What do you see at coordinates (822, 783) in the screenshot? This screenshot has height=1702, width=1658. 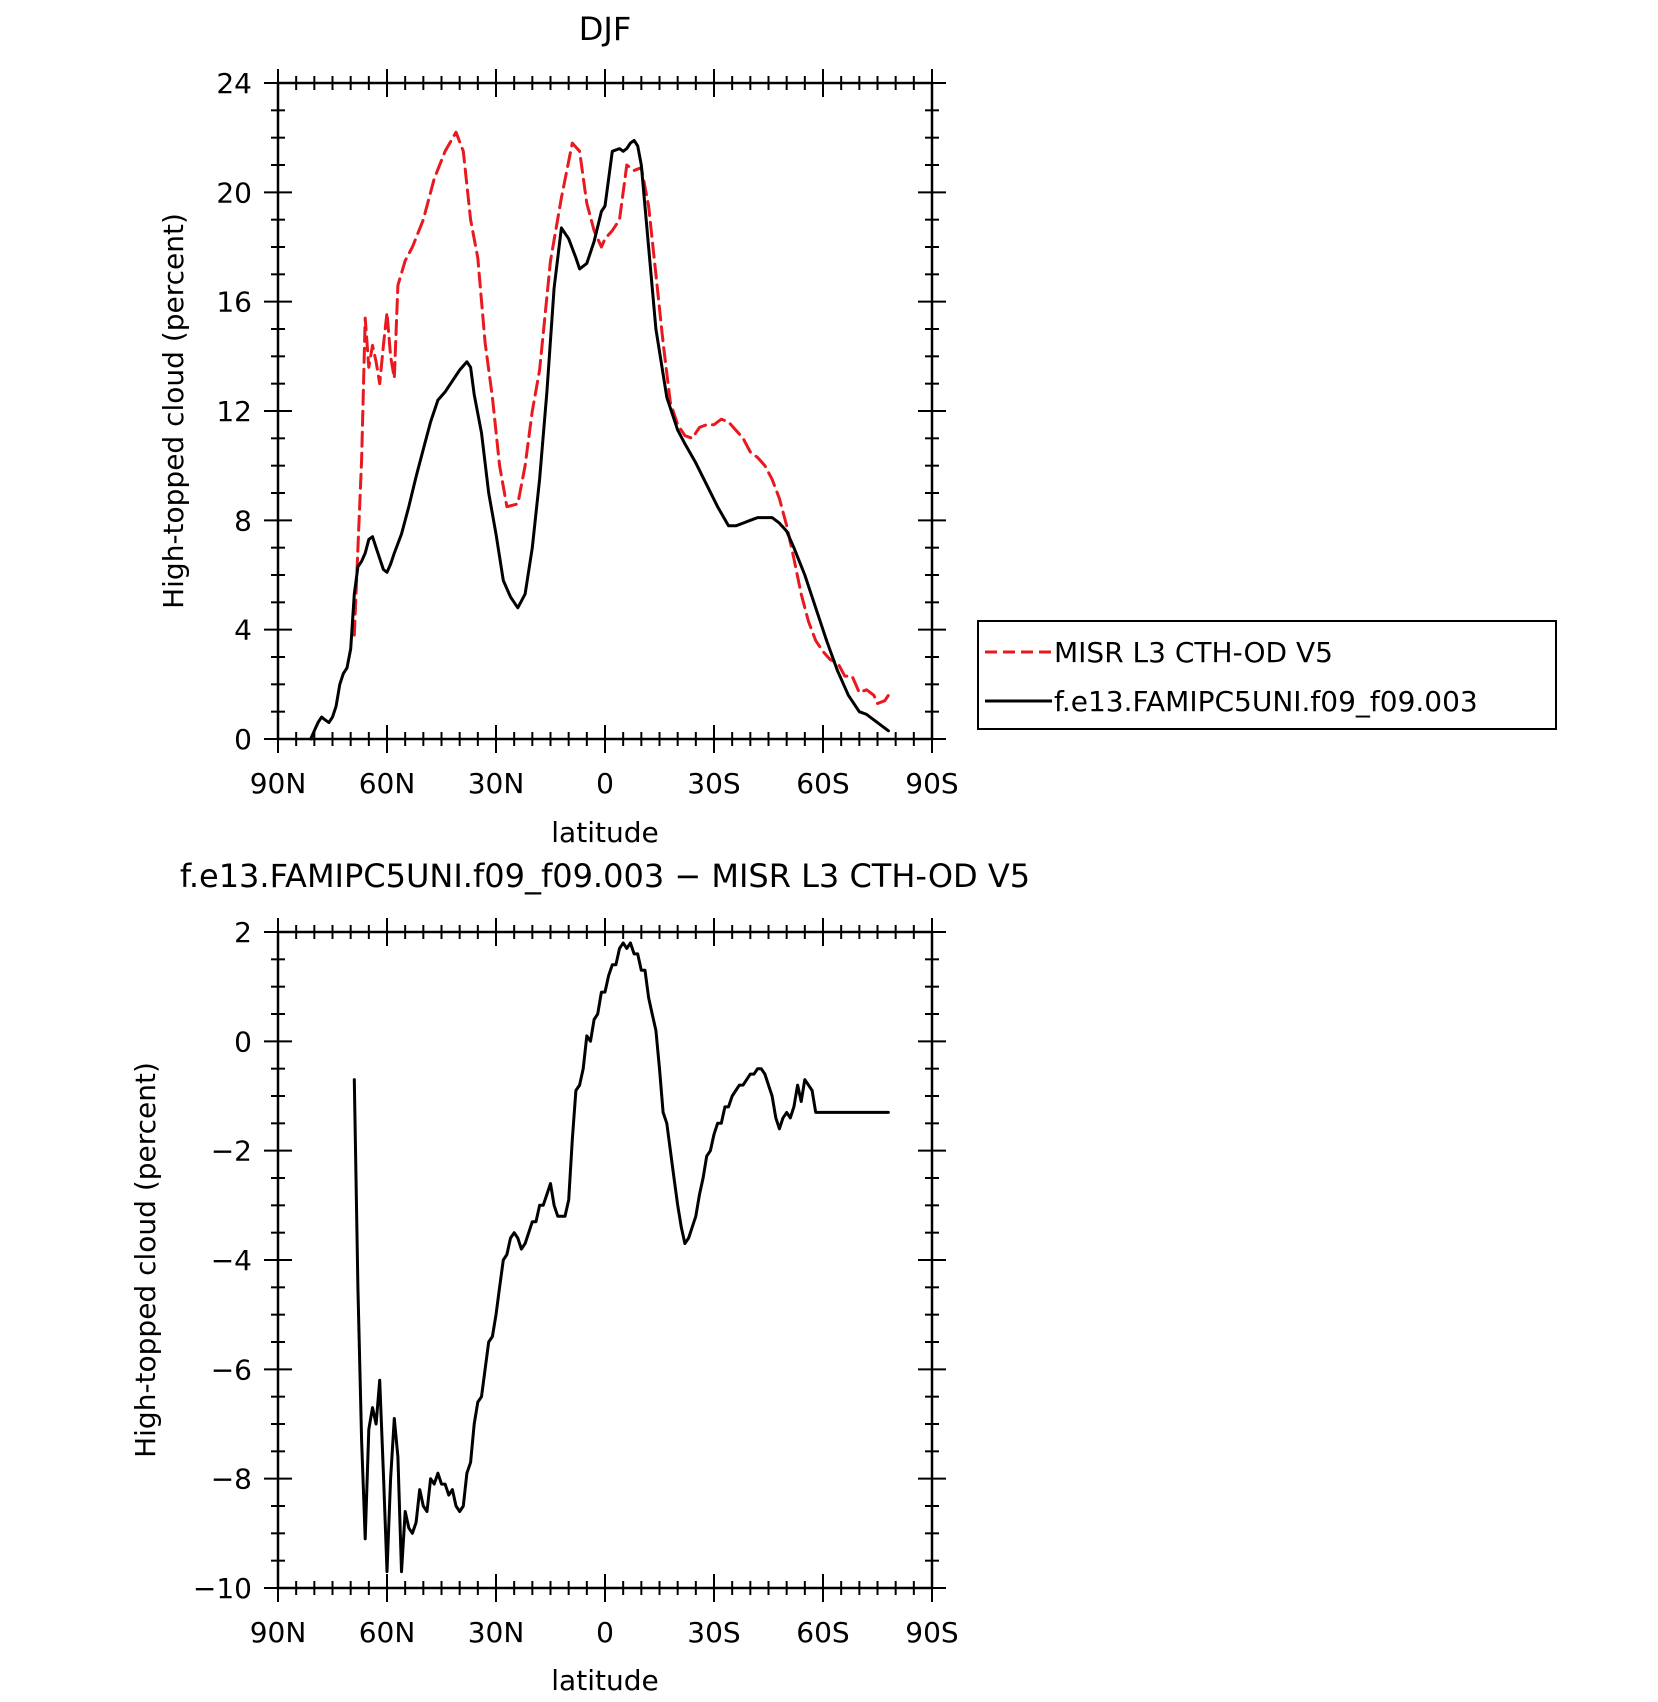 I see `top-x-tick-label: 60S` at bounding box center [822, 783].